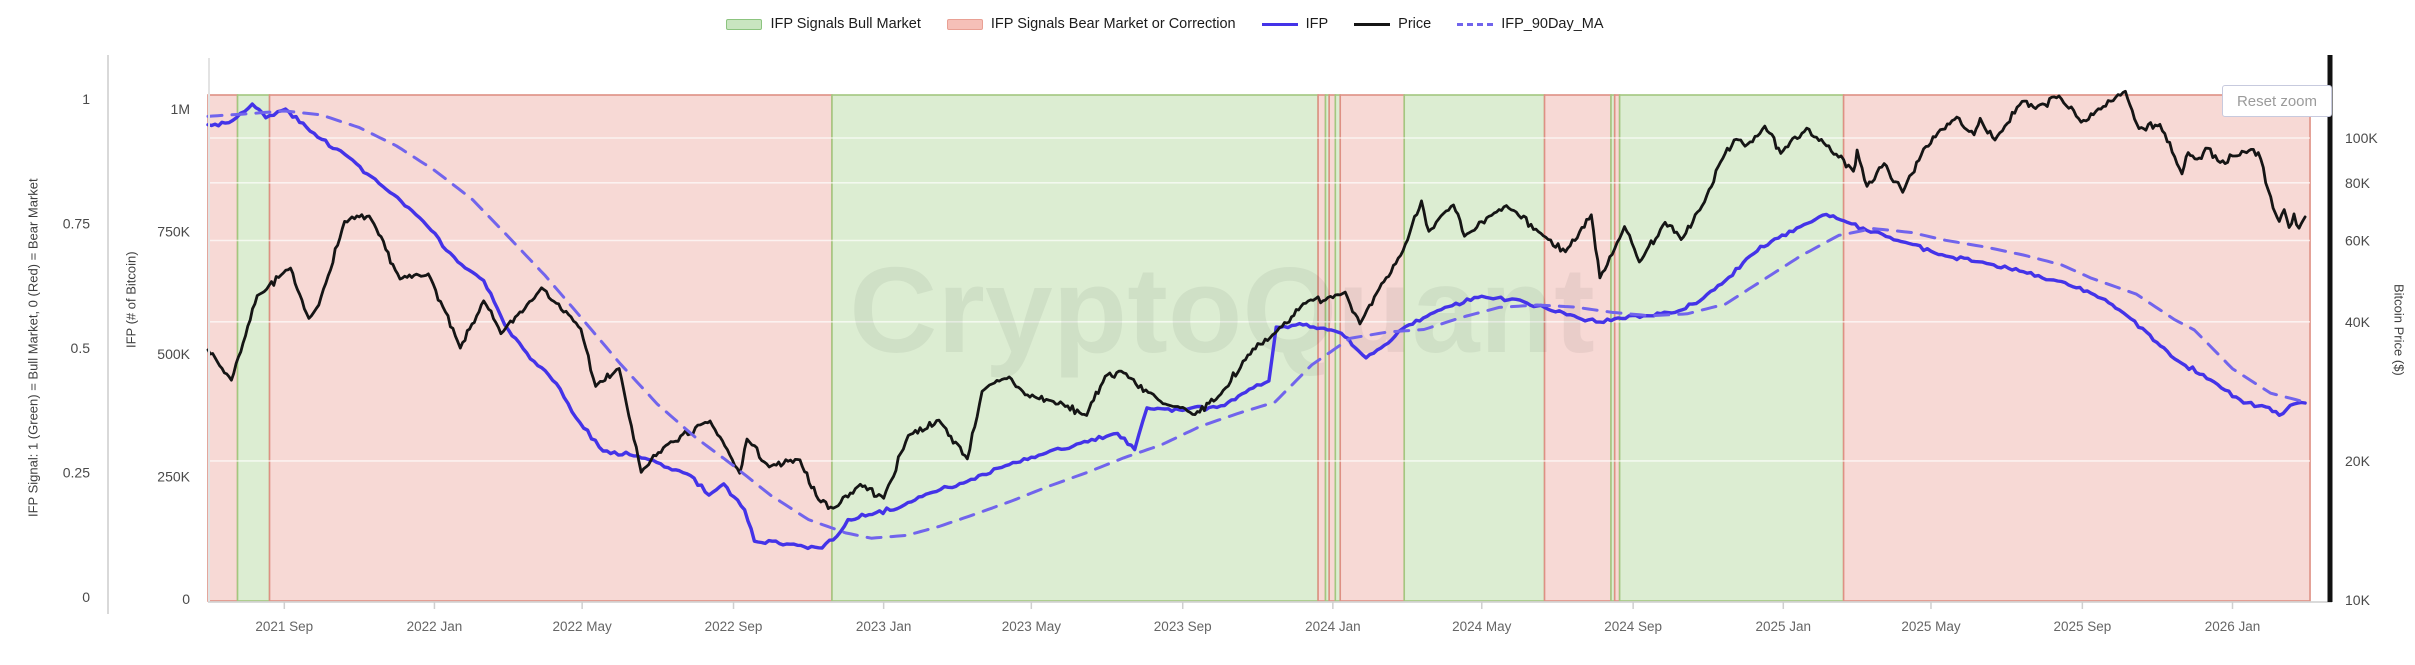 The width and height of the screenshot is (2415, 665). I want to click on price-tick-label: 40K, so click(2358, 322).